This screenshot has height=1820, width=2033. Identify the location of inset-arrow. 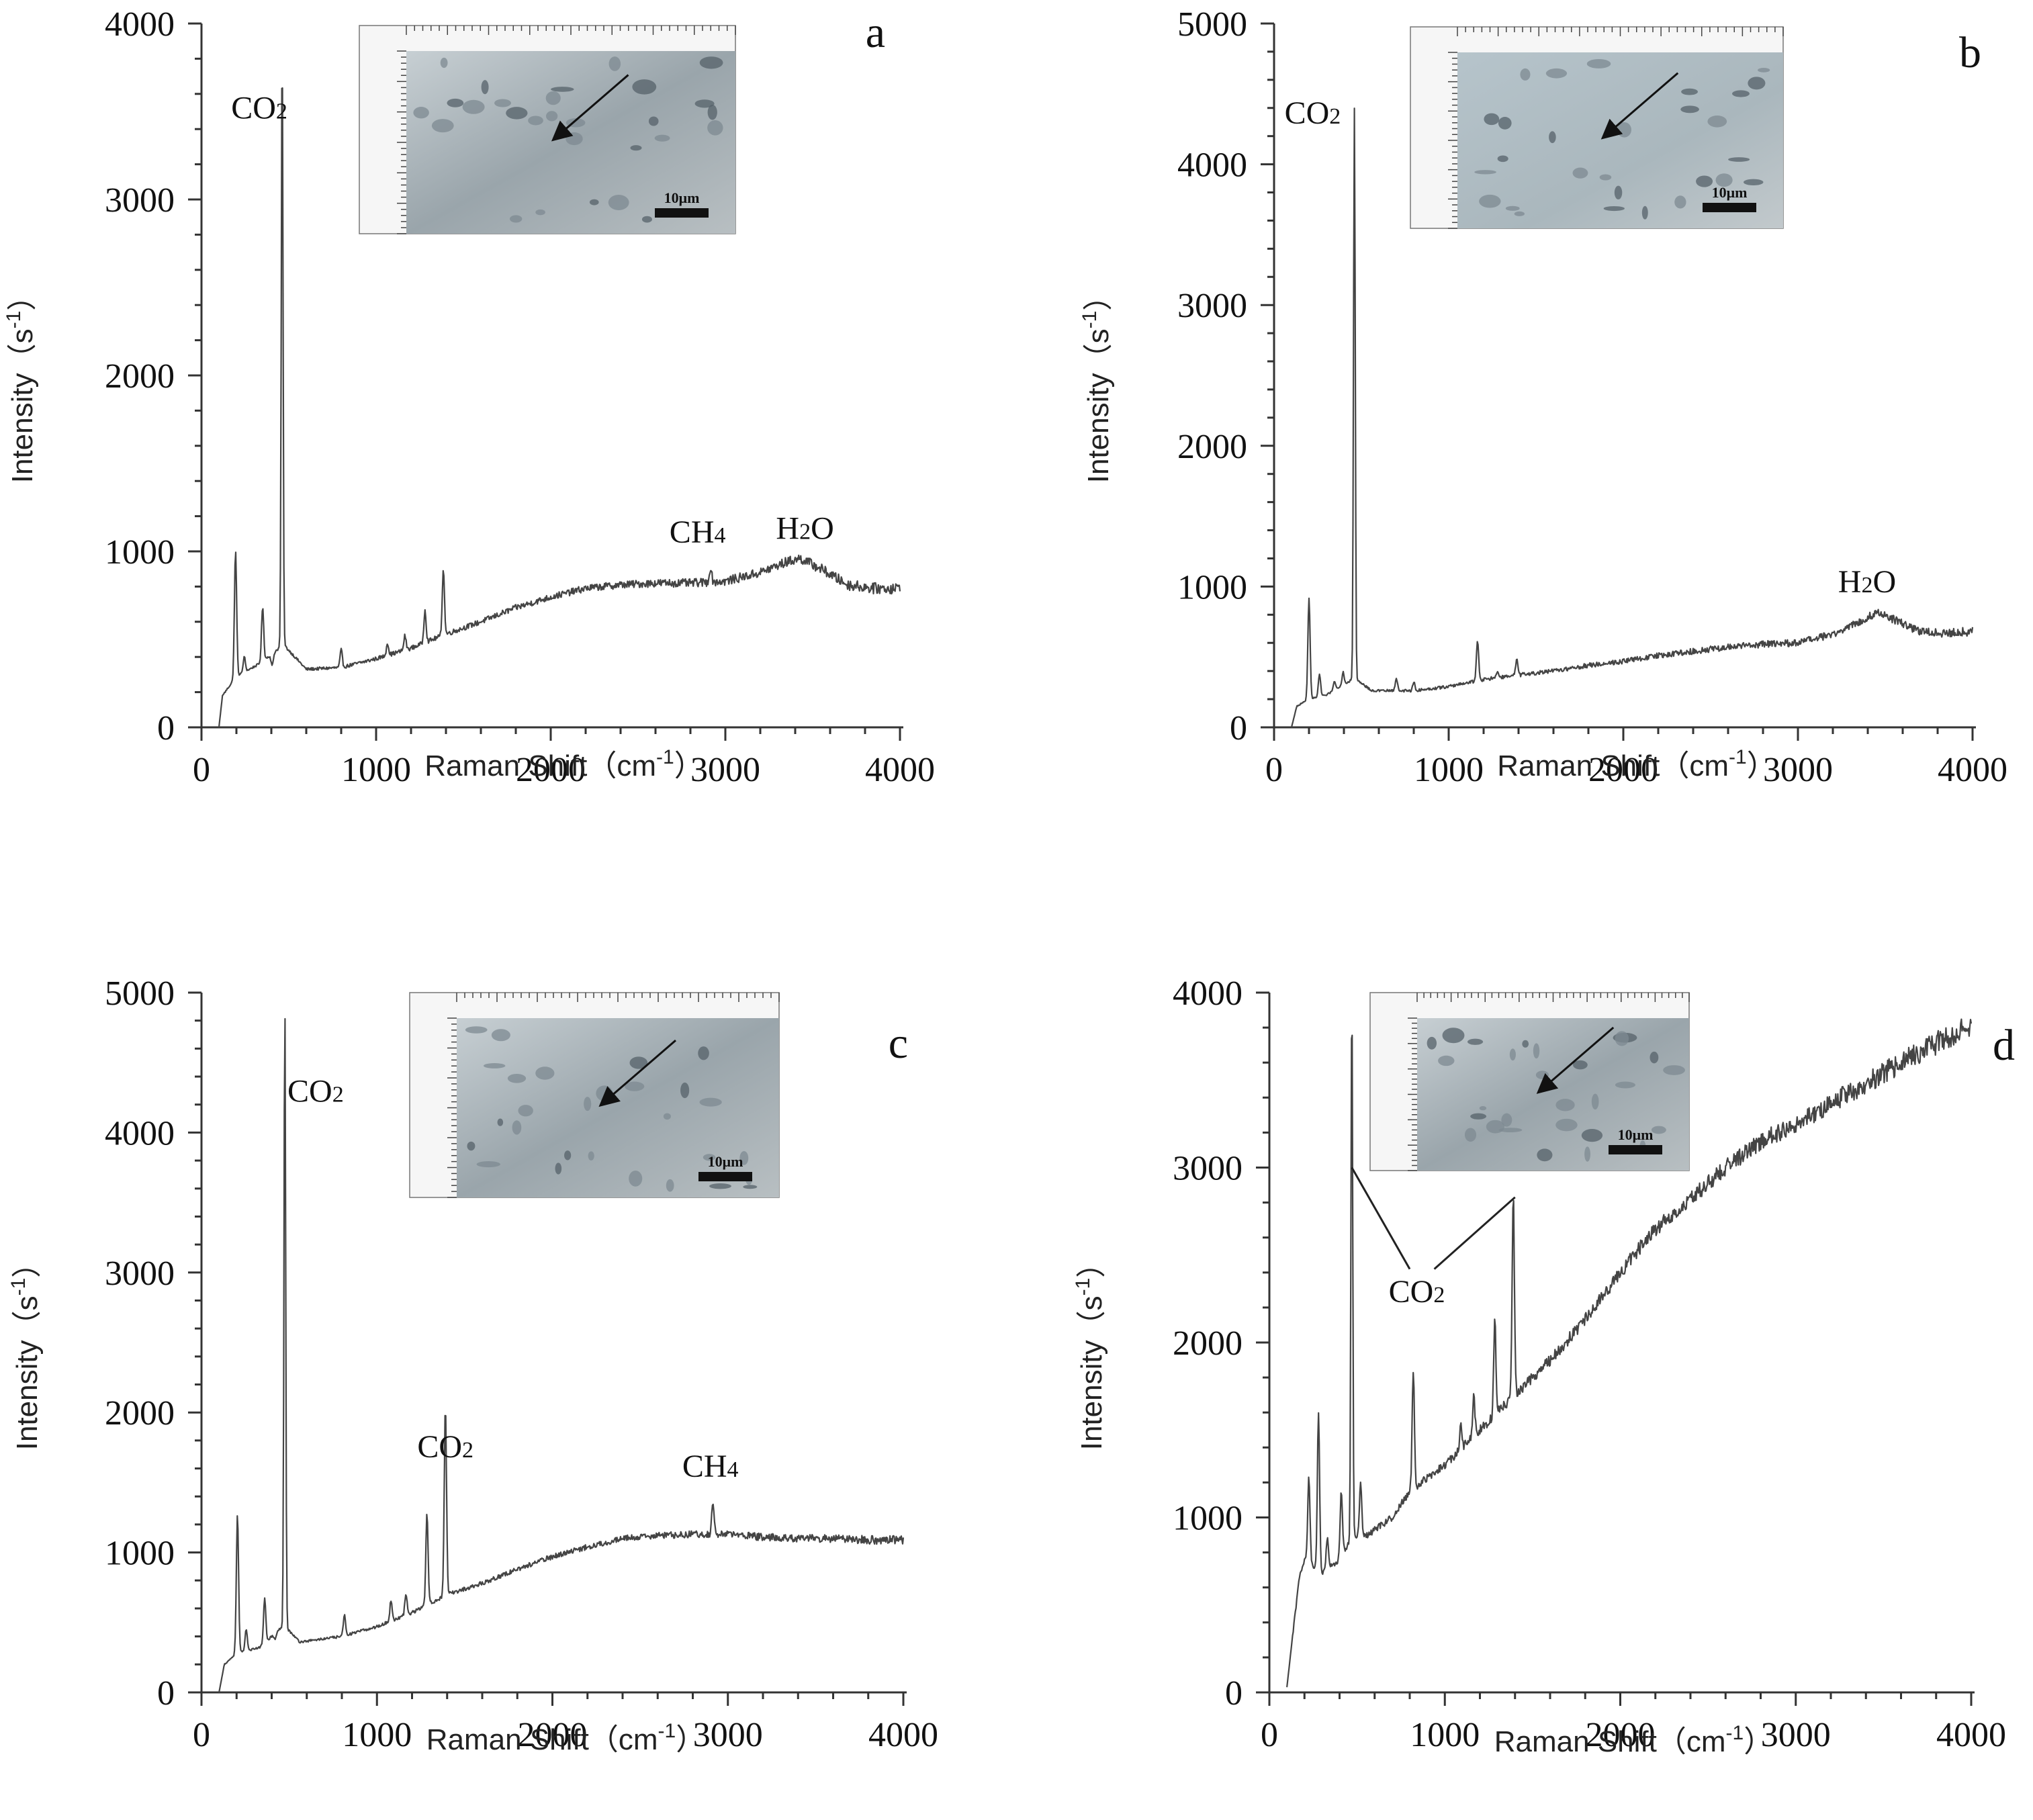
(590, 108).